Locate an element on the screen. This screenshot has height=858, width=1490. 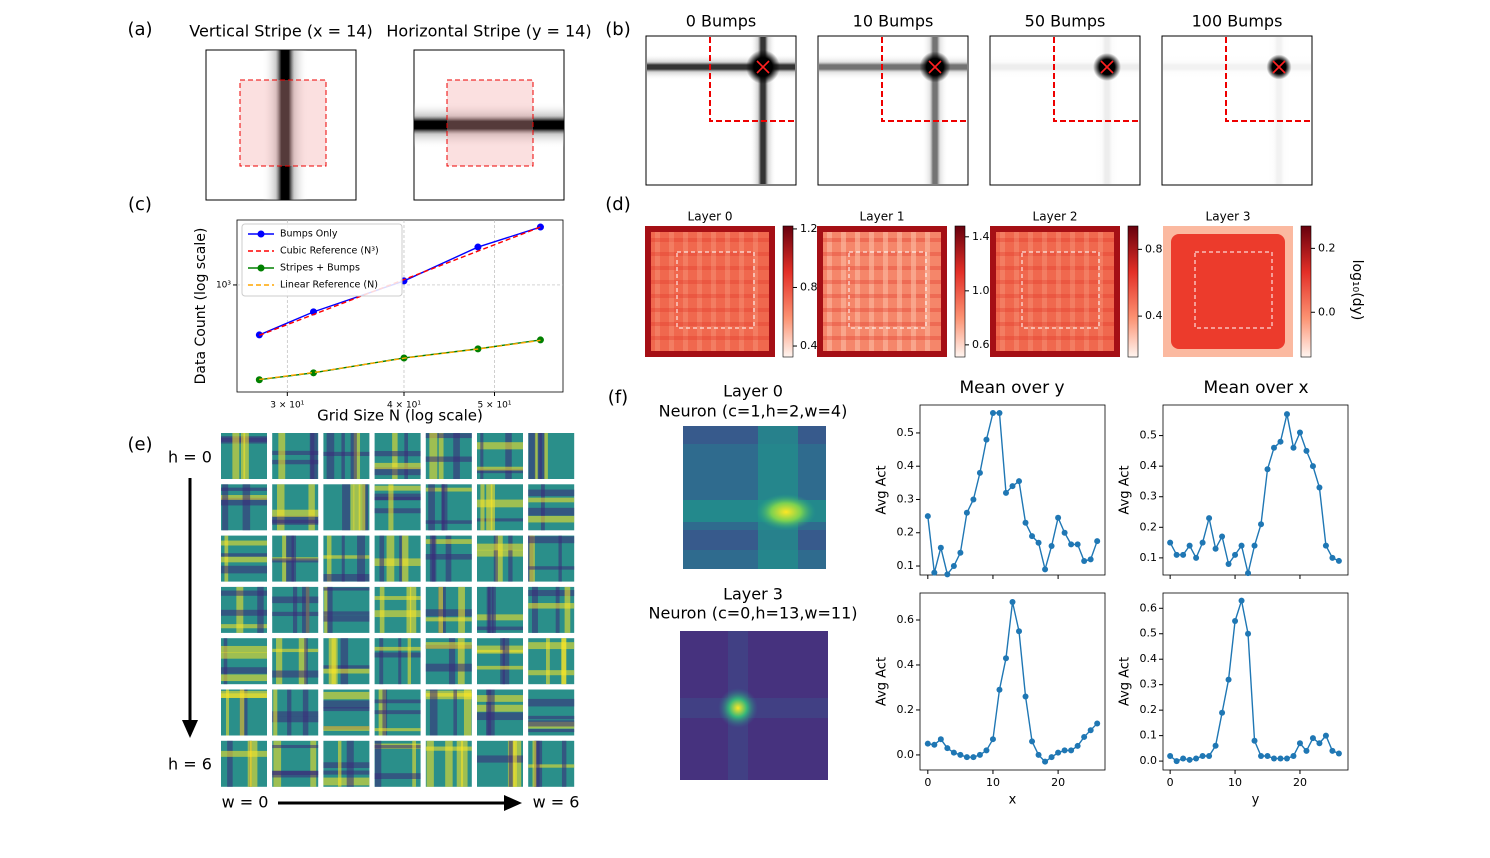
colorbar-tick-label: 0.2 is located at coordinates (1327, 247).